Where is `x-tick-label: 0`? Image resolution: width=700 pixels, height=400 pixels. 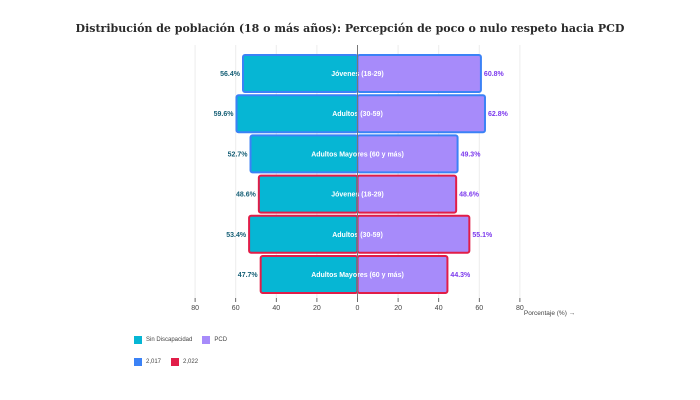 x-tick-label: 0 is located at coordinates (358, 308).